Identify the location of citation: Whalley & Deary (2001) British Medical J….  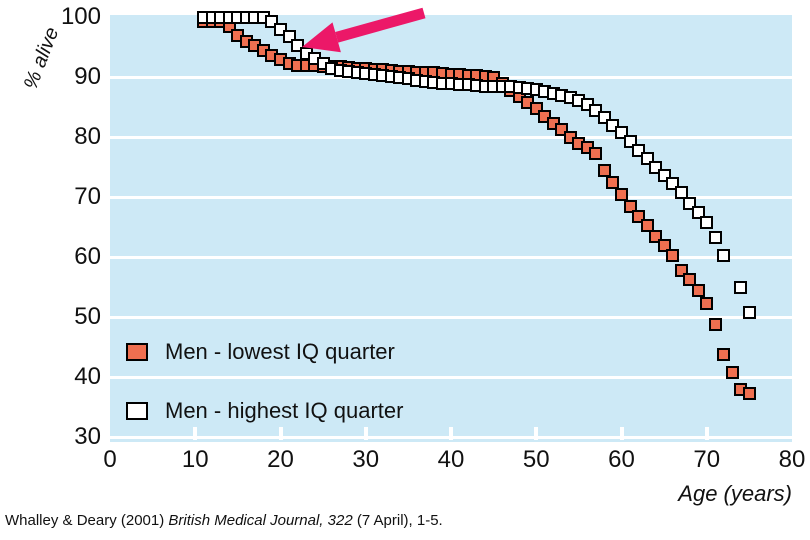
(224, 521).